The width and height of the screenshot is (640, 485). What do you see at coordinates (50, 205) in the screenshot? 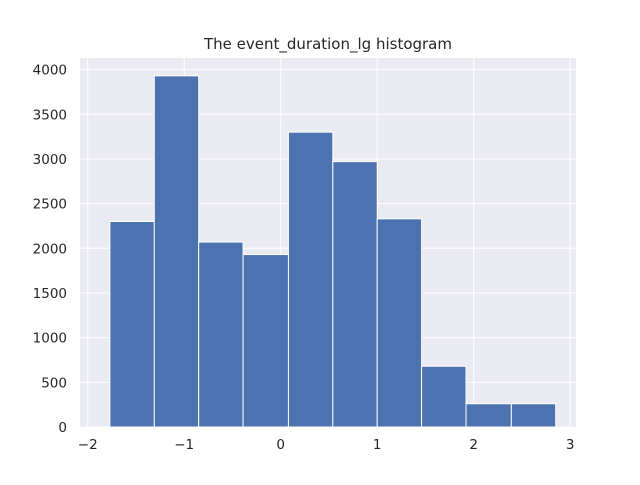
I see `y-tick-label: 2500` at bounding box center [50, 205].